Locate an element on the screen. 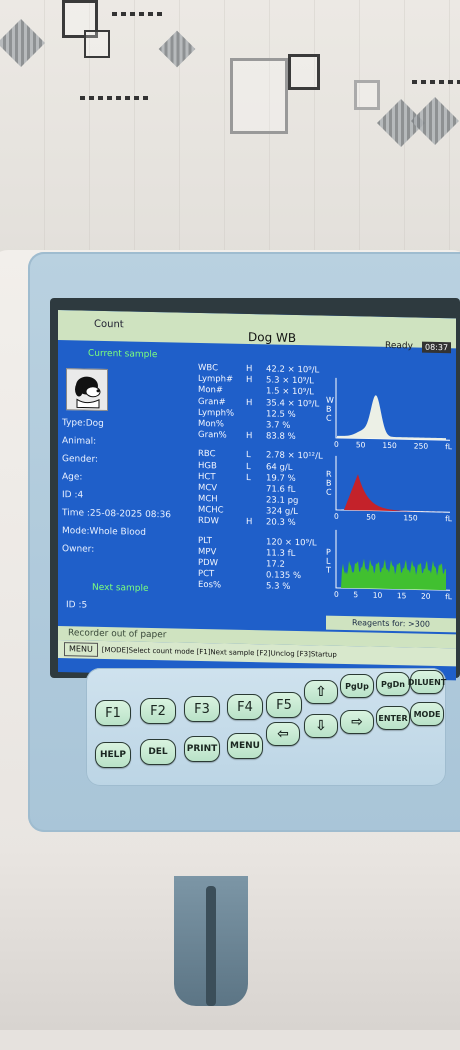 This screenshot has height=1050, width=460. next-id-field: ID :5 is located at coordinates (77, 605).